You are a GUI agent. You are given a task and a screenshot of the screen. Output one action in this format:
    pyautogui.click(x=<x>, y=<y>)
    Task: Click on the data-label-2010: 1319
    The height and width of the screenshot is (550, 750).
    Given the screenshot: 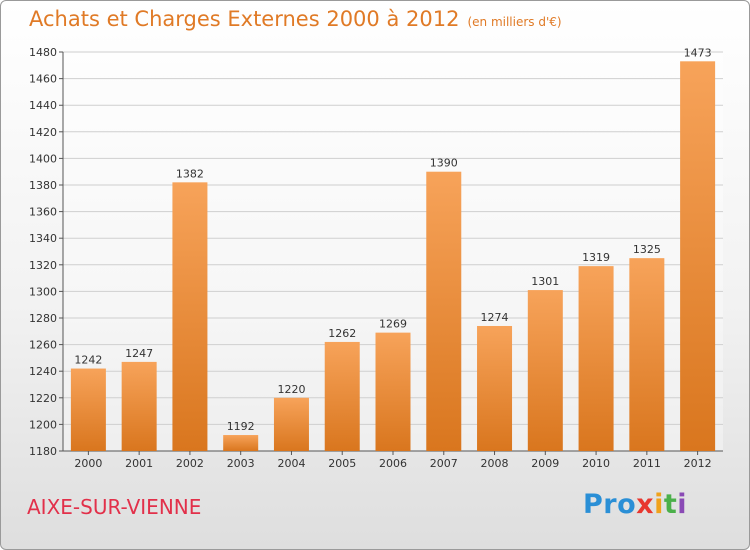 What is the action you would take?
    pyautogui.click(x=596, y=257)
    